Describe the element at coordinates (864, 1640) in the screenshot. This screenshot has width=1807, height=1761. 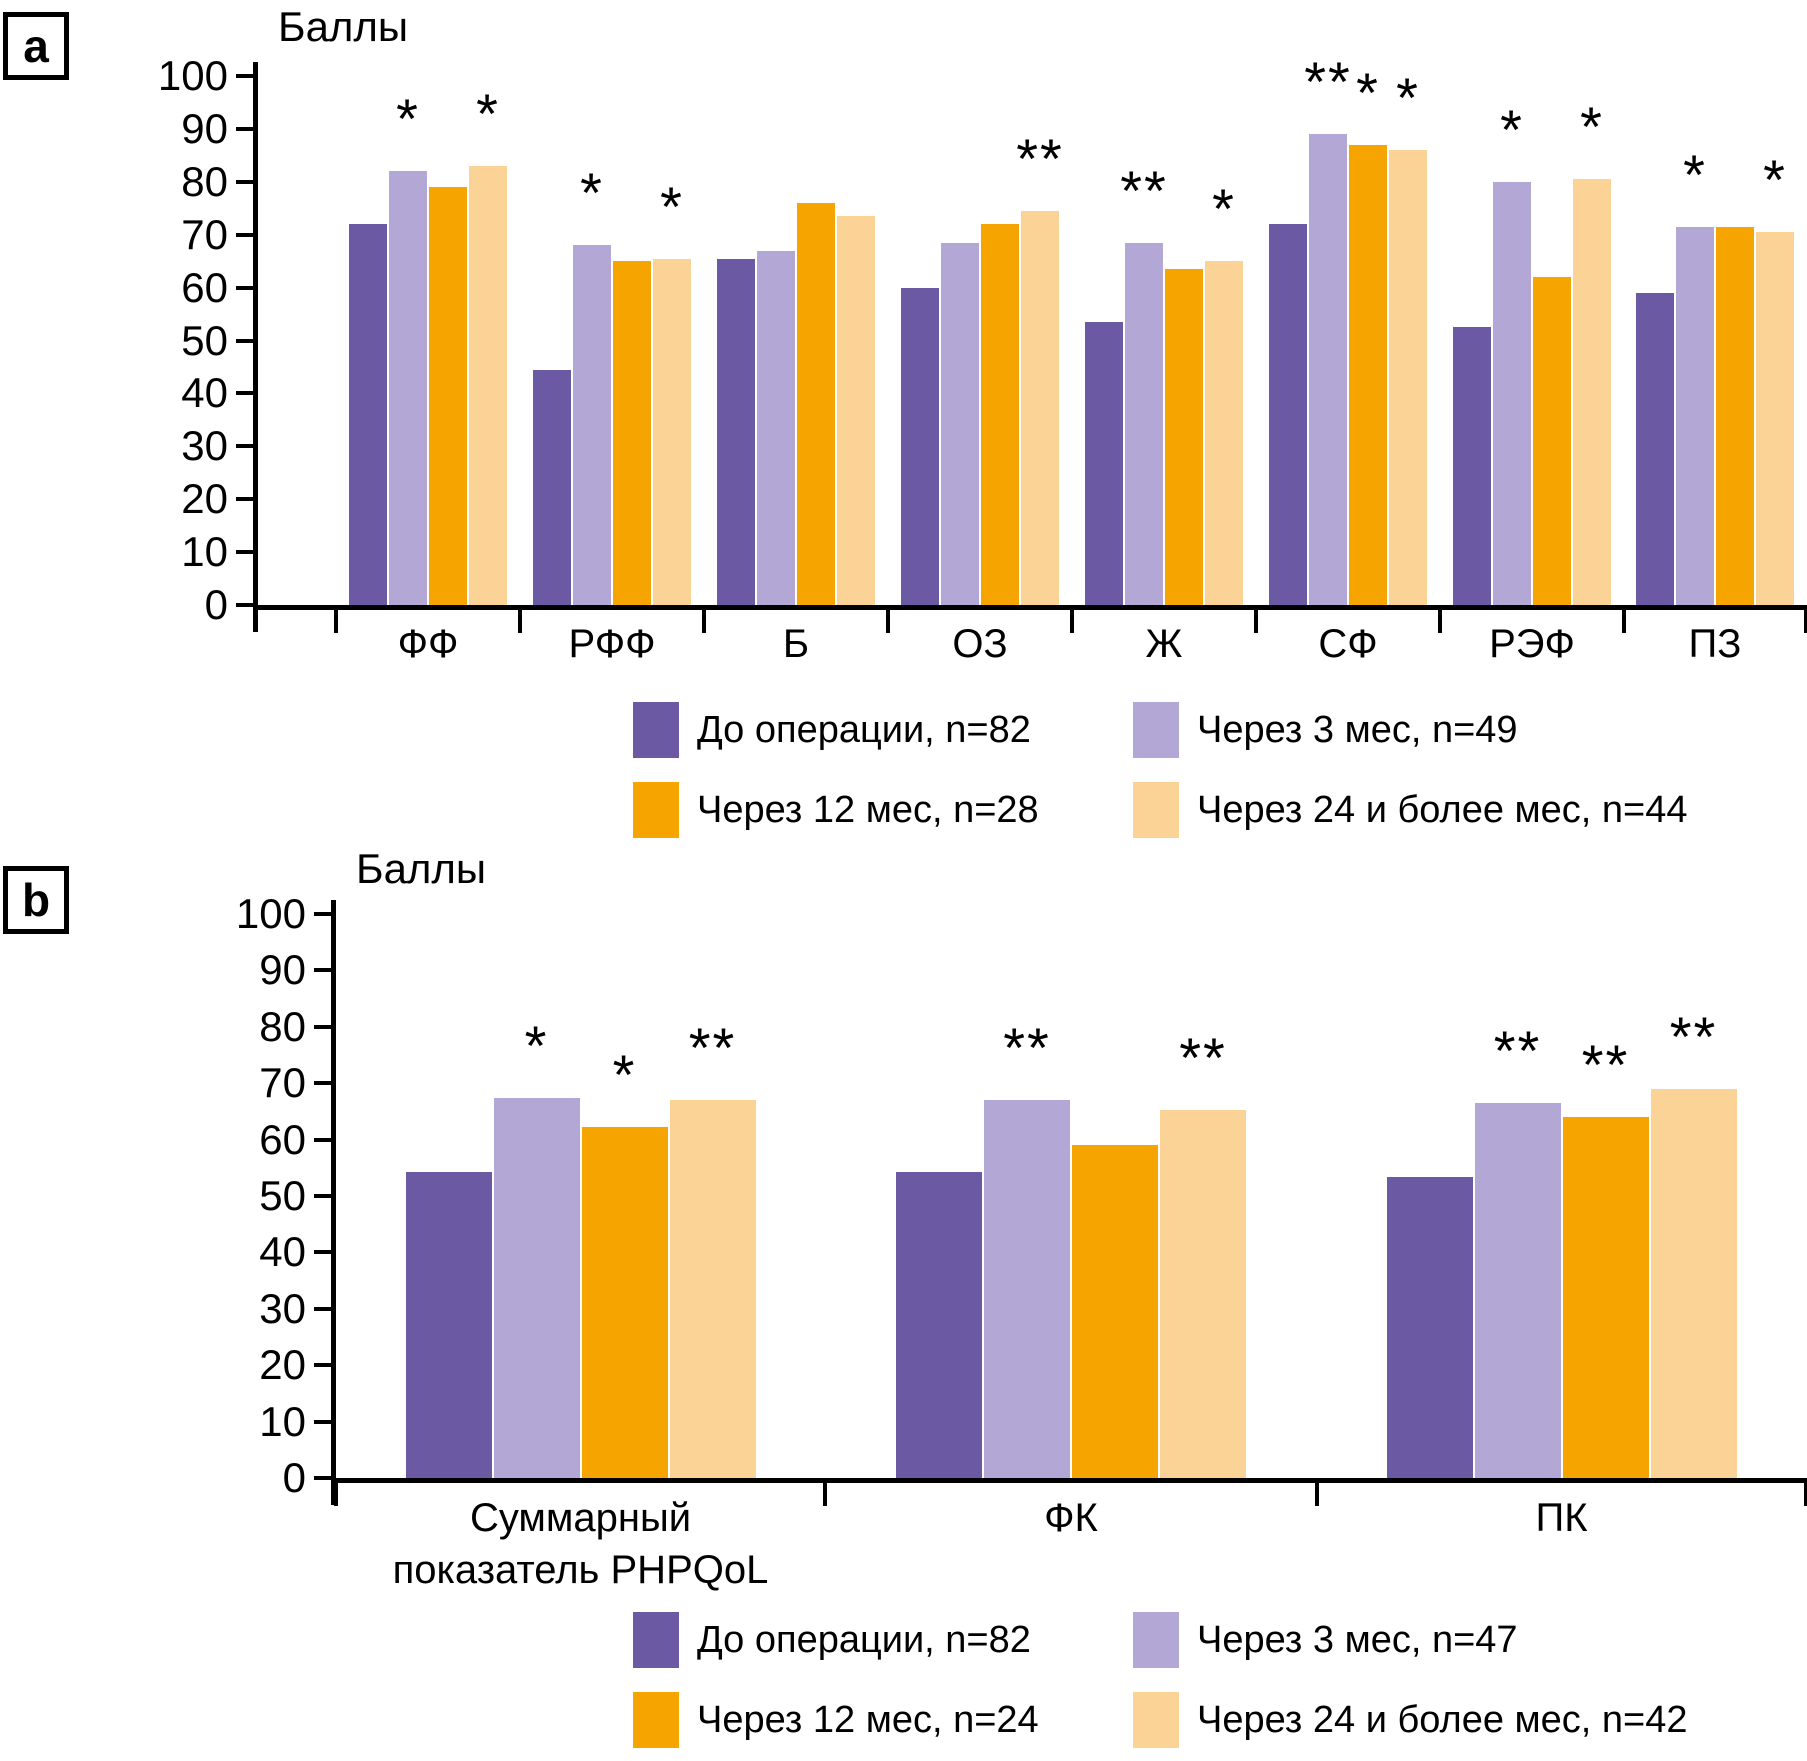
I see `legend-label: До операции, n=82` at that location.